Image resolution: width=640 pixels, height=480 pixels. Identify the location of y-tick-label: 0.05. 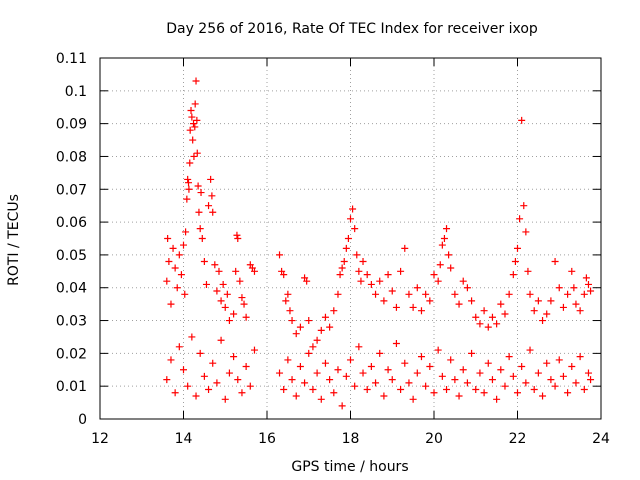
(71, 256).